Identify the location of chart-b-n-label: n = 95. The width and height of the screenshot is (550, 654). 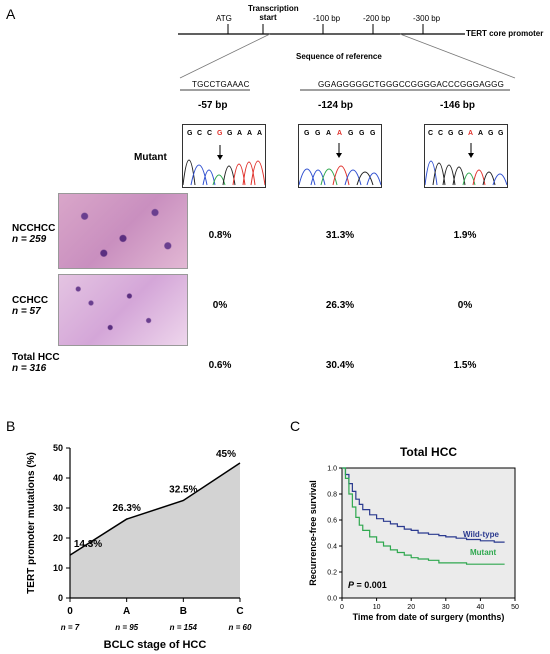
(126, 627).